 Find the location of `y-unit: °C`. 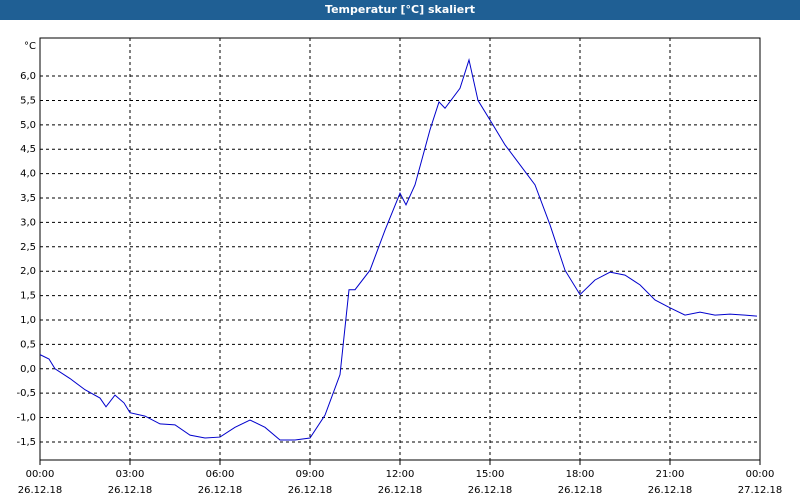

y-unit: °C is located at coordinates (30, 46).